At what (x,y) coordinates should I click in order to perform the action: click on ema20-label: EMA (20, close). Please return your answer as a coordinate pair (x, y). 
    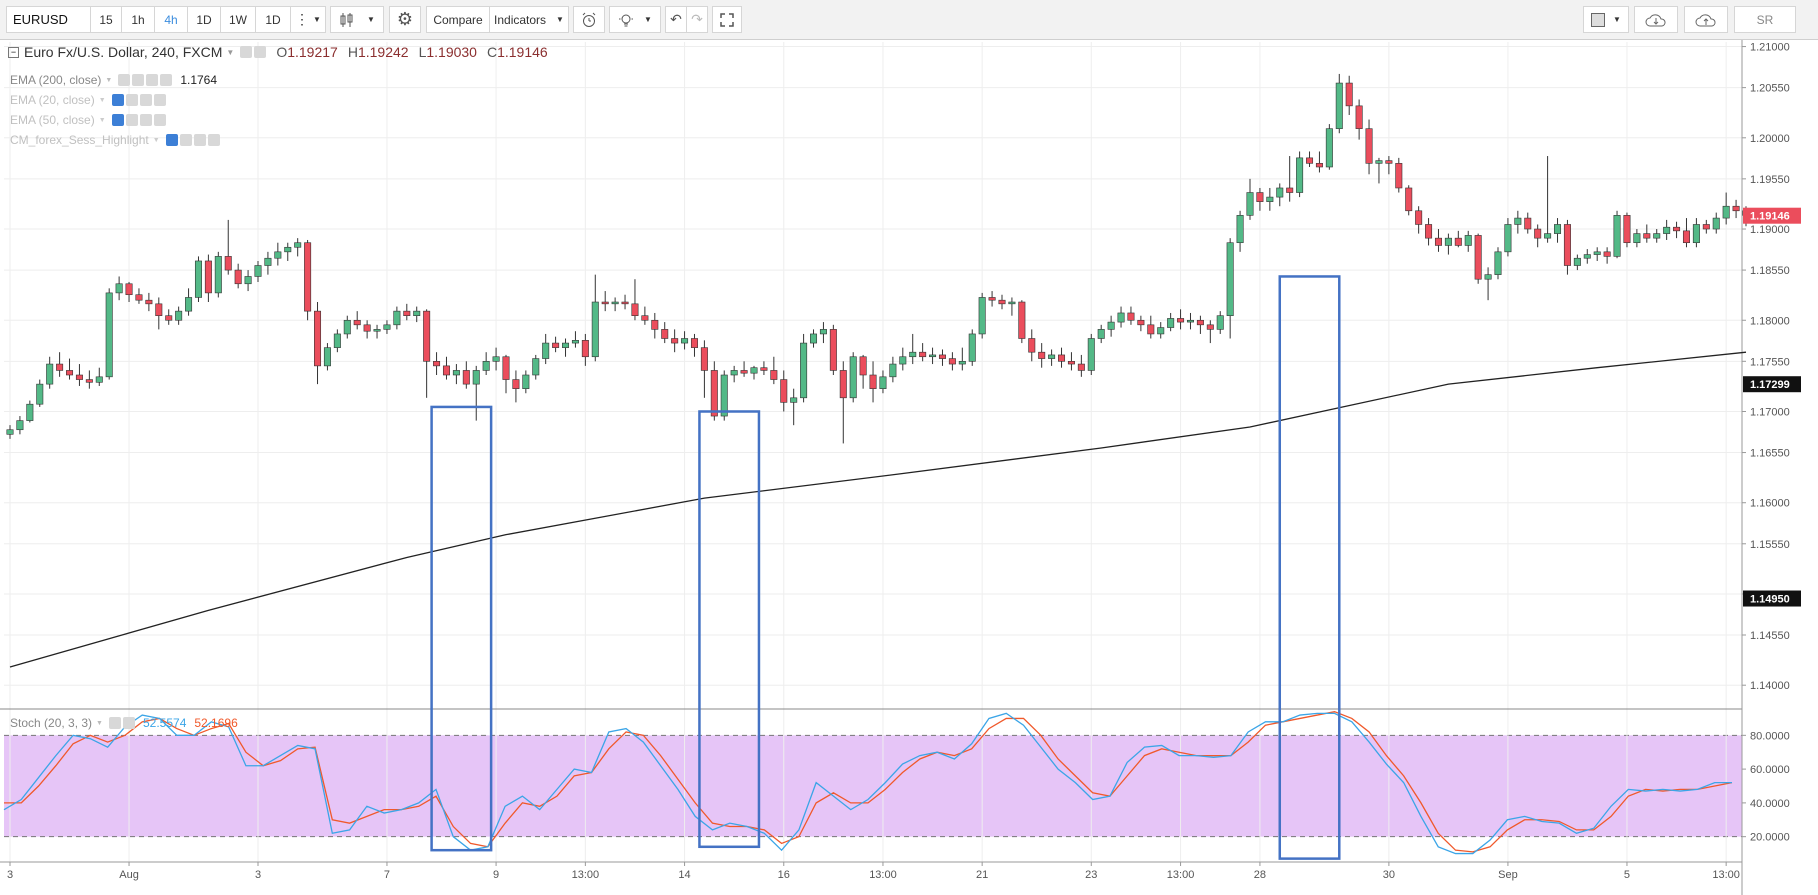
    Looking at the image, I should click on (52, 100).